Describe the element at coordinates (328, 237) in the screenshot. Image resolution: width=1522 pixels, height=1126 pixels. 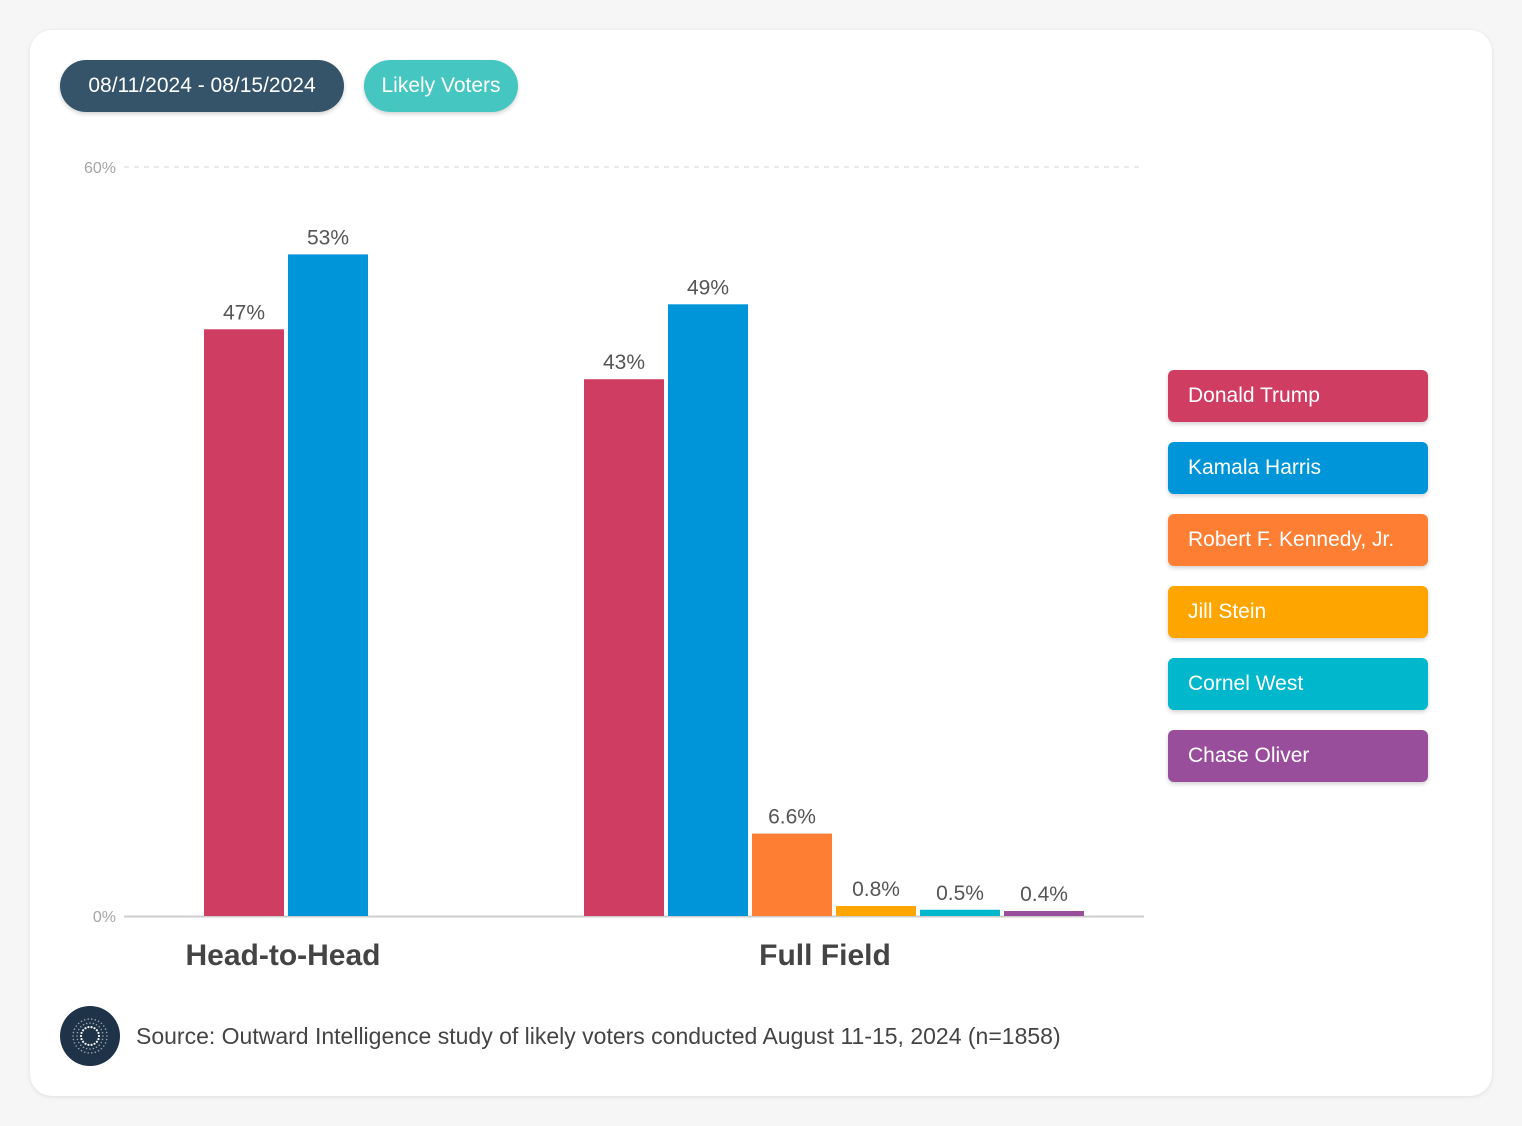
I see `bar-value-label: 53%` at that location.